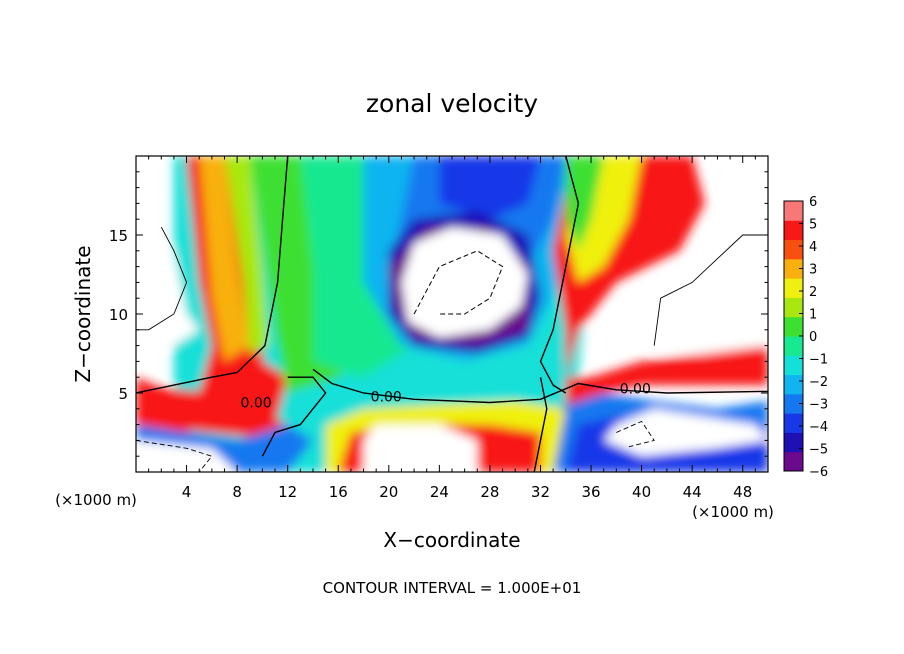  What do you see at coordinates (452, 588) in the screenshot?
I see `contour-interval-note: CONTOUR INTERVAL = 1.000E+01` at bounding box center [452, 588].